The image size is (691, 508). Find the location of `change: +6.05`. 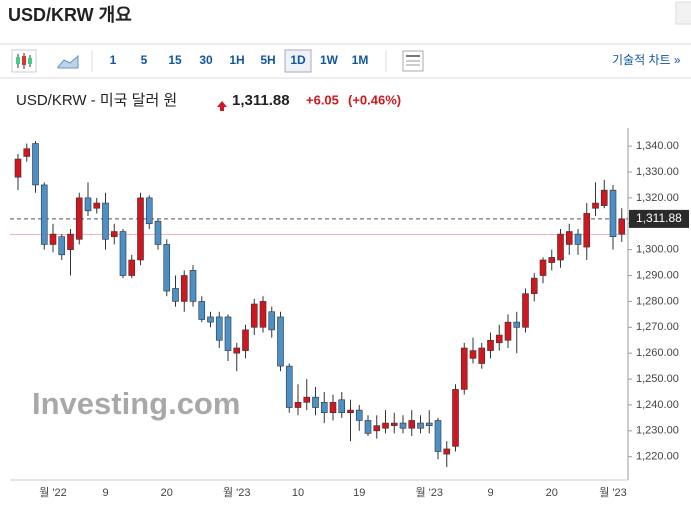

change: +6.05 is located at coordinates (322, 99).